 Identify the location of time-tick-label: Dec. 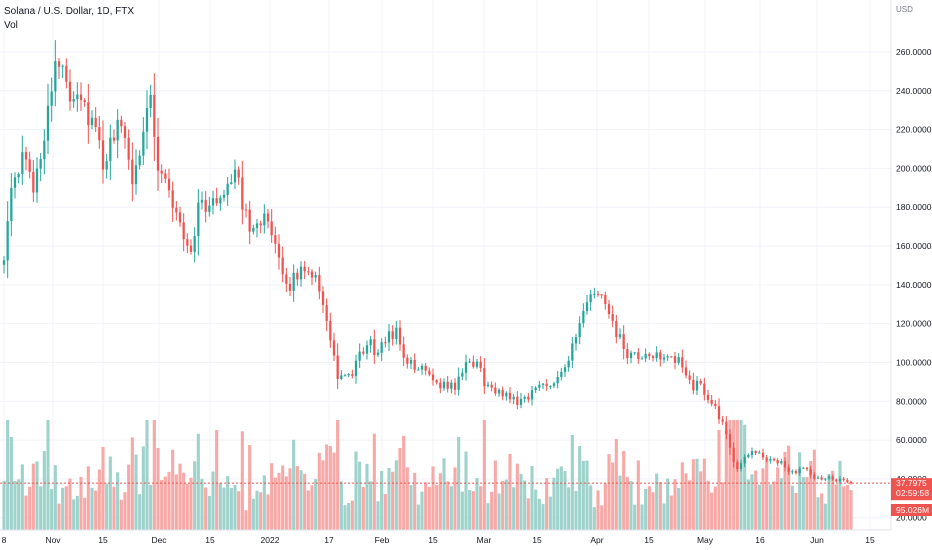
(159, 540).